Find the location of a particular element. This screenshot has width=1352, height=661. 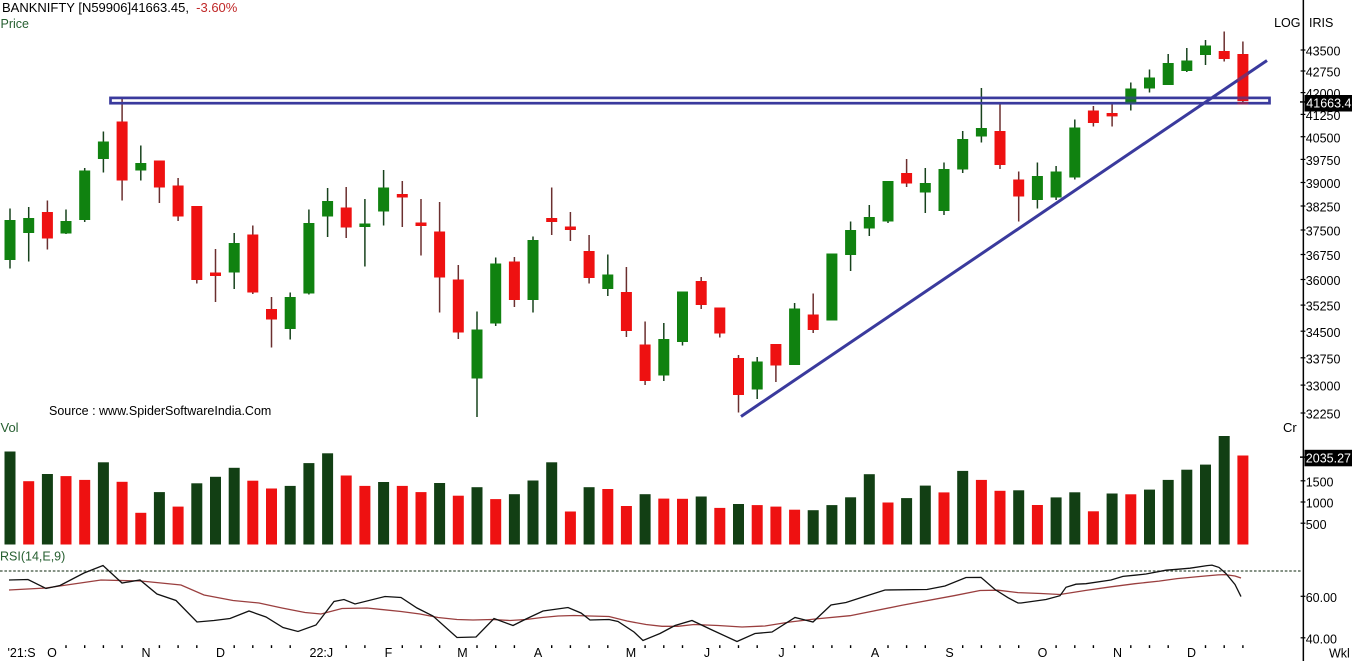

svg-text: 35250 is located at coordinates (1323, 307).